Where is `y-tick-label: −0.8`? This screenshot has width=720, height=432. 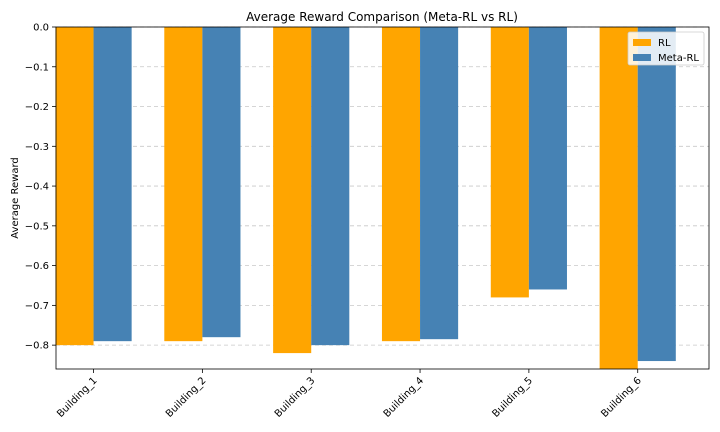 y-tick-label: −0.8 is located at coordinates (37, 346).